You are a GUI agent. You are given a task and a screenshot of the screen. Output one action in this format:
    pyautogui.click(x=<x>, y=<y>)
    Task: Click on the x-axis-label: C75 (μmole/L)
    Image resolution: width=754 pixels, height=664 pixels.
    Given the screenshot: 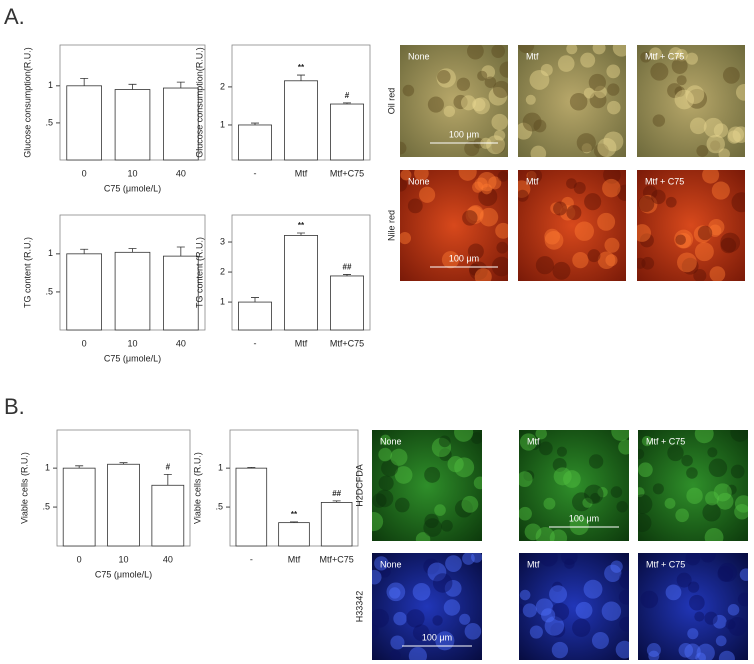 What is the action you would take?
    pyautogui.click(x=132, y=188)
    